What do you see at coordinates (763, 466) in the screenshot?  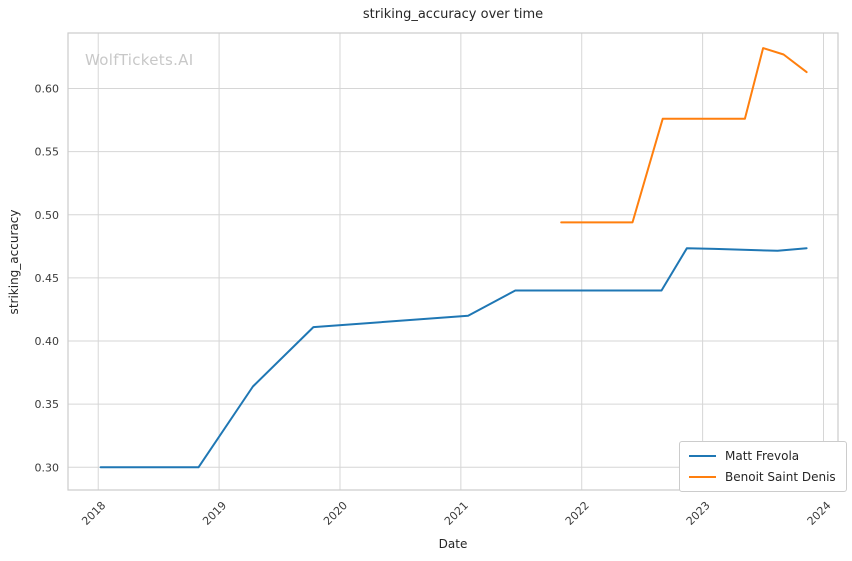 I see `legend-box: Matt Frevola Benoit Saint Denis` at bounding box center [763, 466].